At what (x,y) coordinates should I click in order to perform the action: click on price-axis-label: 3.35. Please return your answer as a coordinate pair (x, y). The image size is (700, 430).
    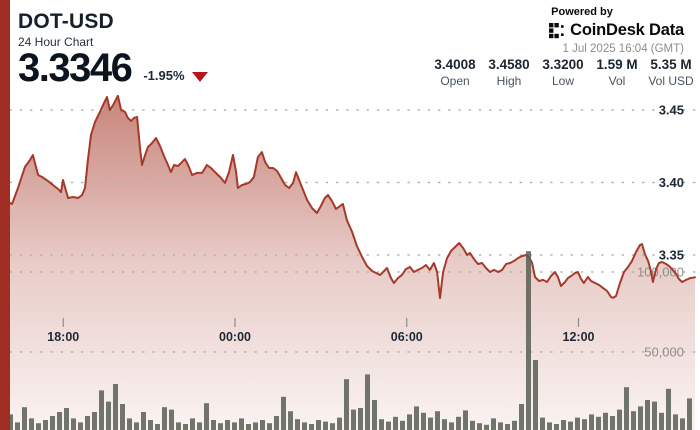
    Looking at the image, I should click on (671, 255).